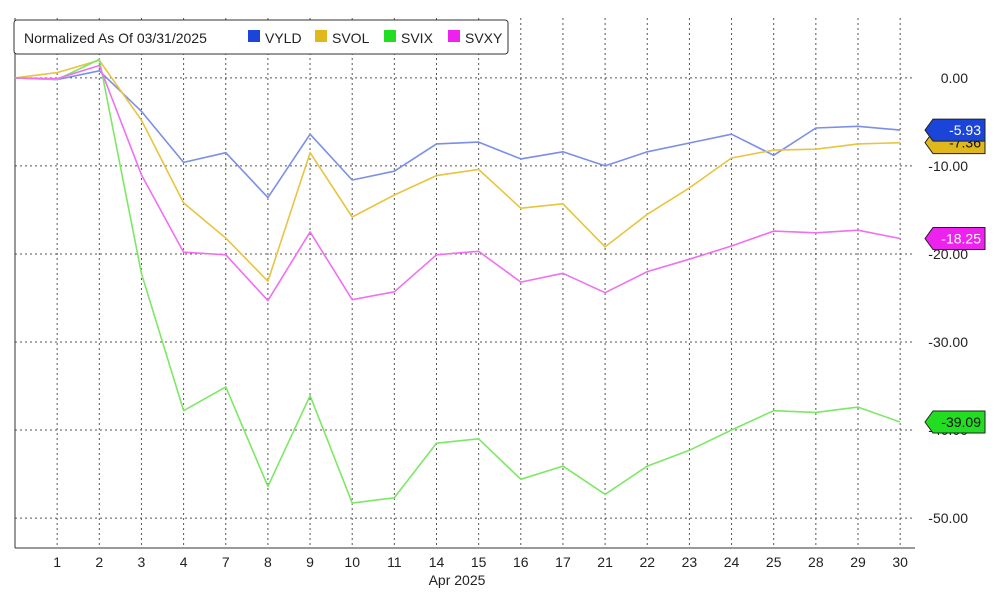  Describe the element at coordinates (774, 562) in the screenshot. I see `x-tick-label: 25` at that location.